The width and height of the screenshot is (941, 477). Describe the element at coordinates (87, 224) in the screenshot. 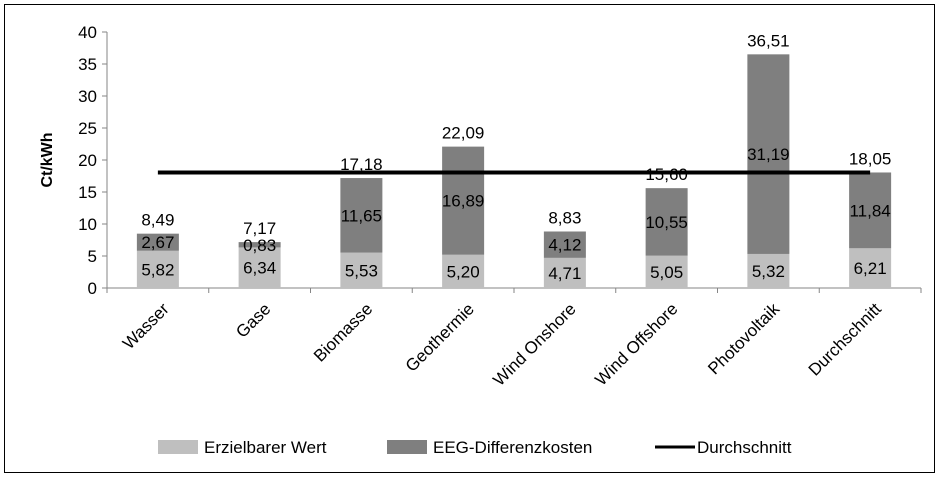

I see `y-tick-label: 10` at that location.